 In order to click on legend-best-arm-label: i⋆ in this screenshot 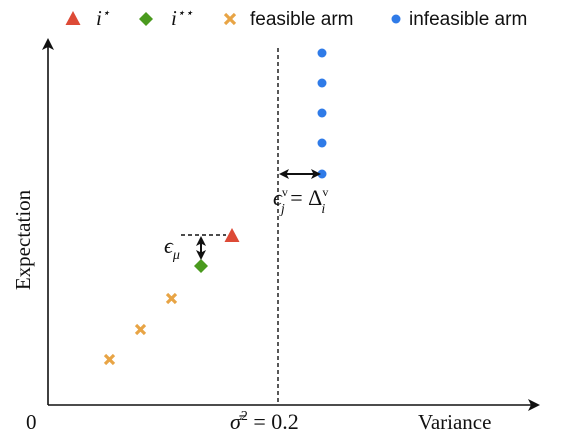, I will do `click(103, 17)`.